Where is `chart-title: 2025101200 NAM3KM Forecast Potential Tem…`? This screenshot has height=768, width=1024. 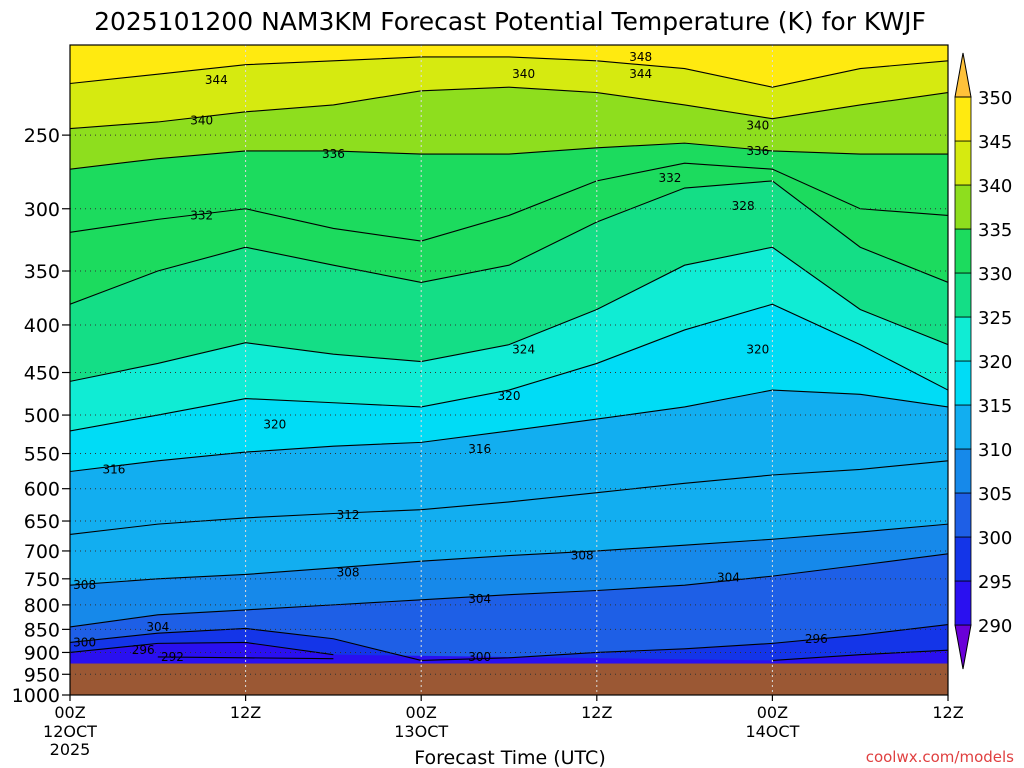 chart-title: 2025101200 NAM3KM Forecast Potential Tem… is located at coordinates (510, 21).